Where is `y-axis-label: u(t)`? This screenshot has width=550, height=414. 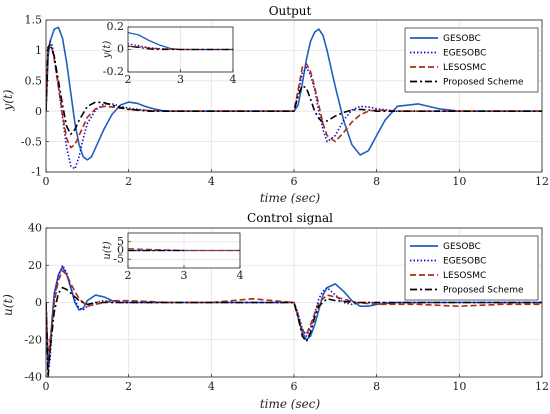
y-axis-label: u(t) is located at coordinates (8, 305).